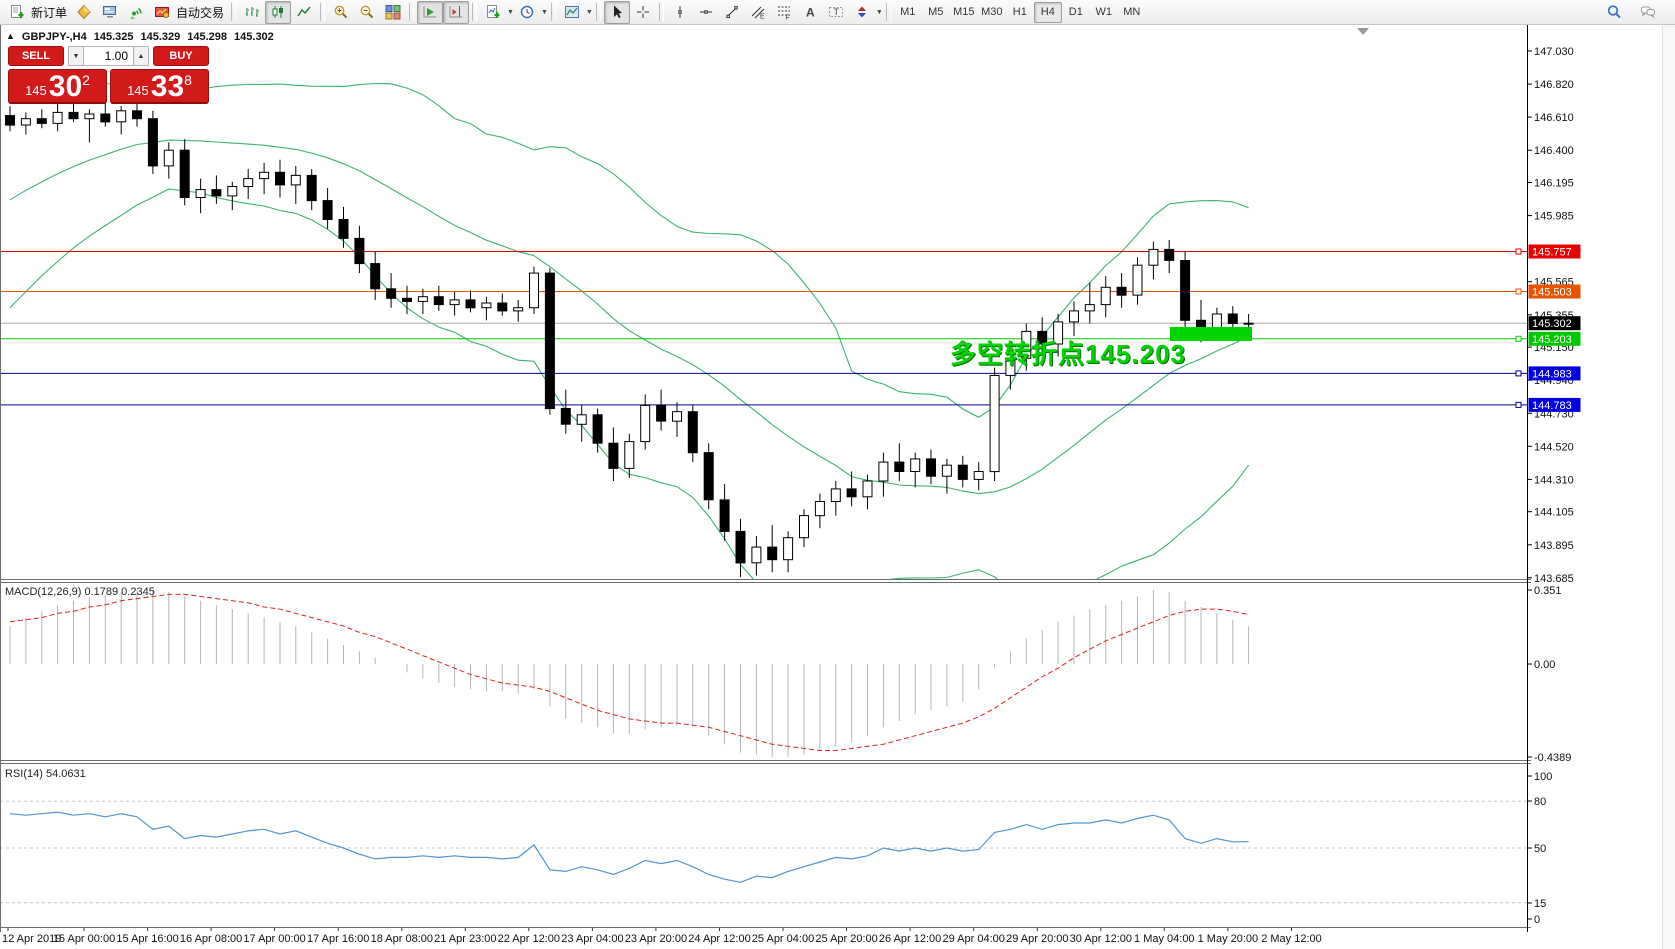  I want to click on line-chart-icon, so click(304, 12).